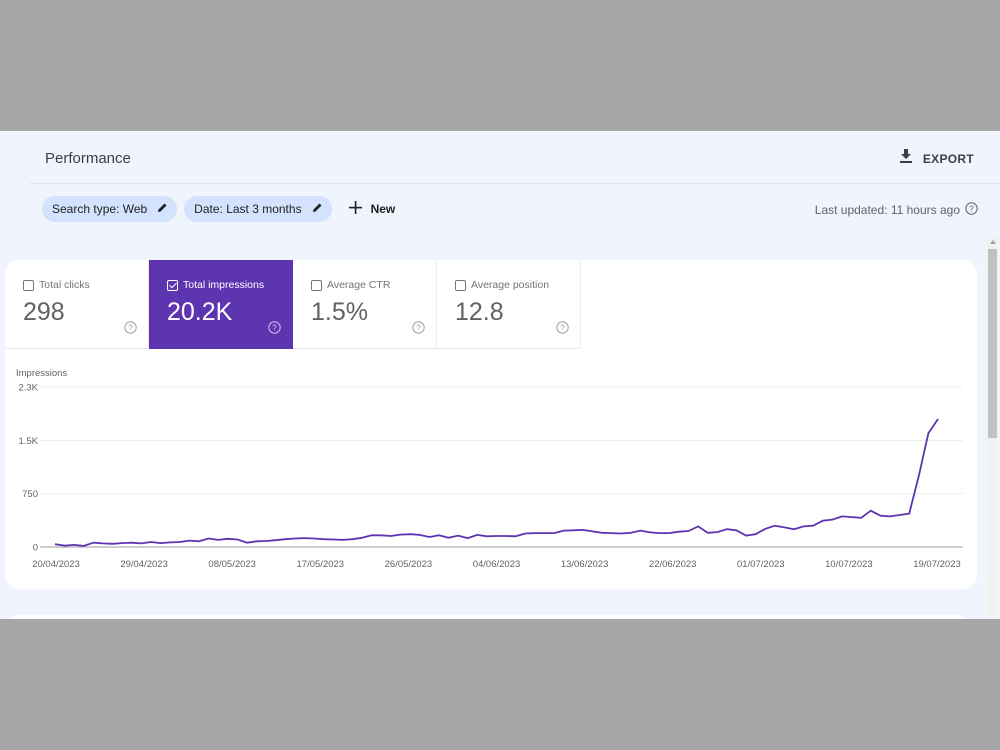  What do you see at coordinates (849, 564) in the screenshot?
I see `x-tick-label: 10/07/2023` at bounding box center [849, 564].